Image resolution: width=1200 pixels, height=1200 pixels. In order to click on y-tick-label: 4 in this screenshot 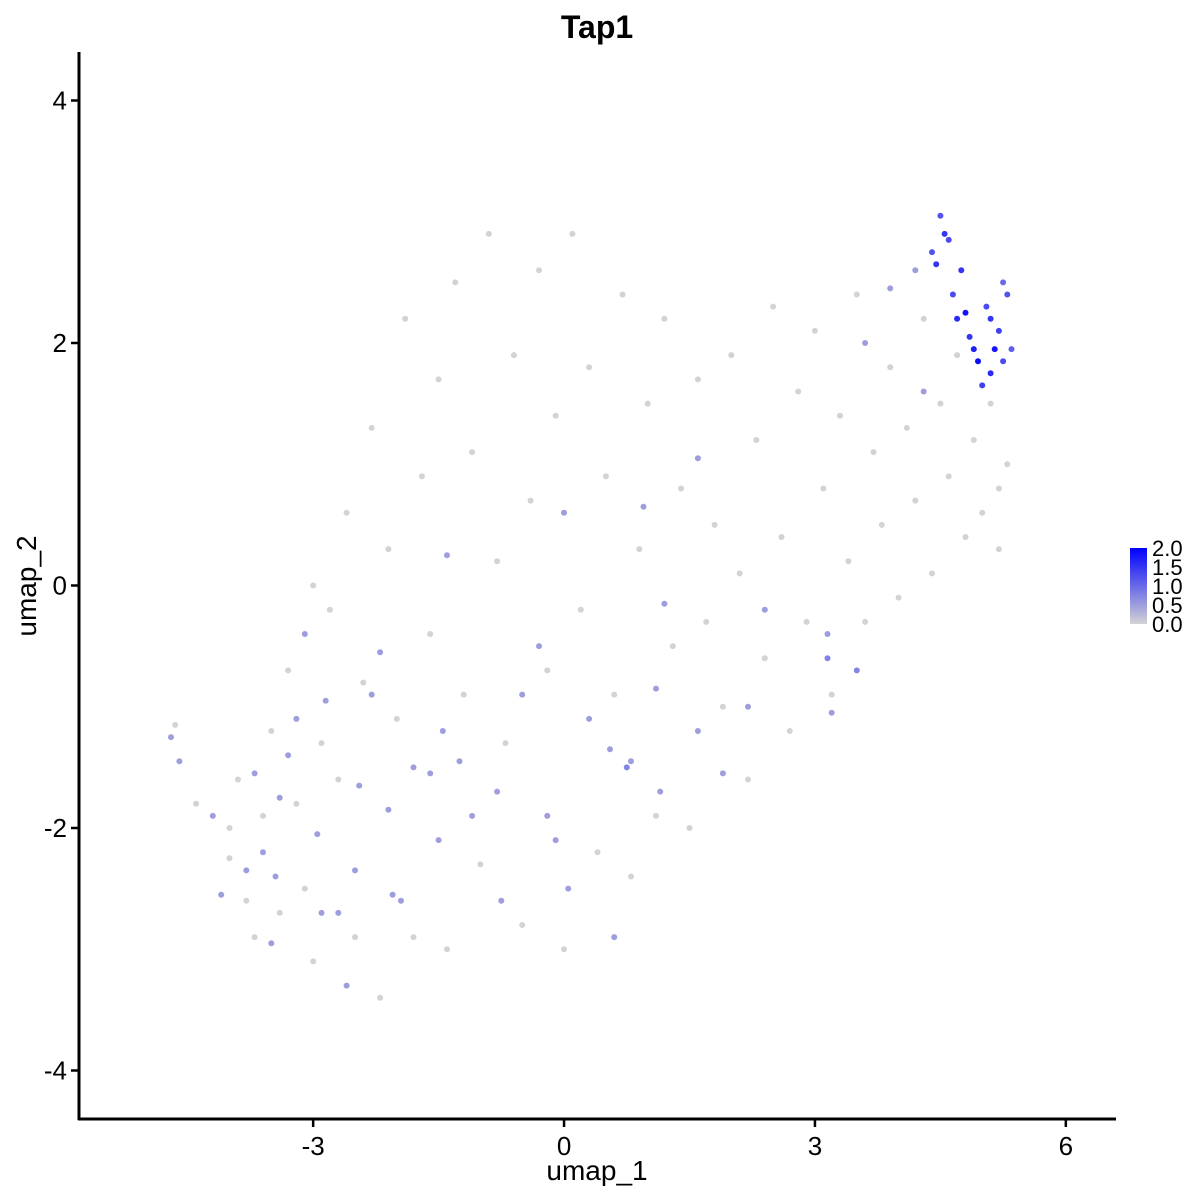, I will do `click(60, 101)`.